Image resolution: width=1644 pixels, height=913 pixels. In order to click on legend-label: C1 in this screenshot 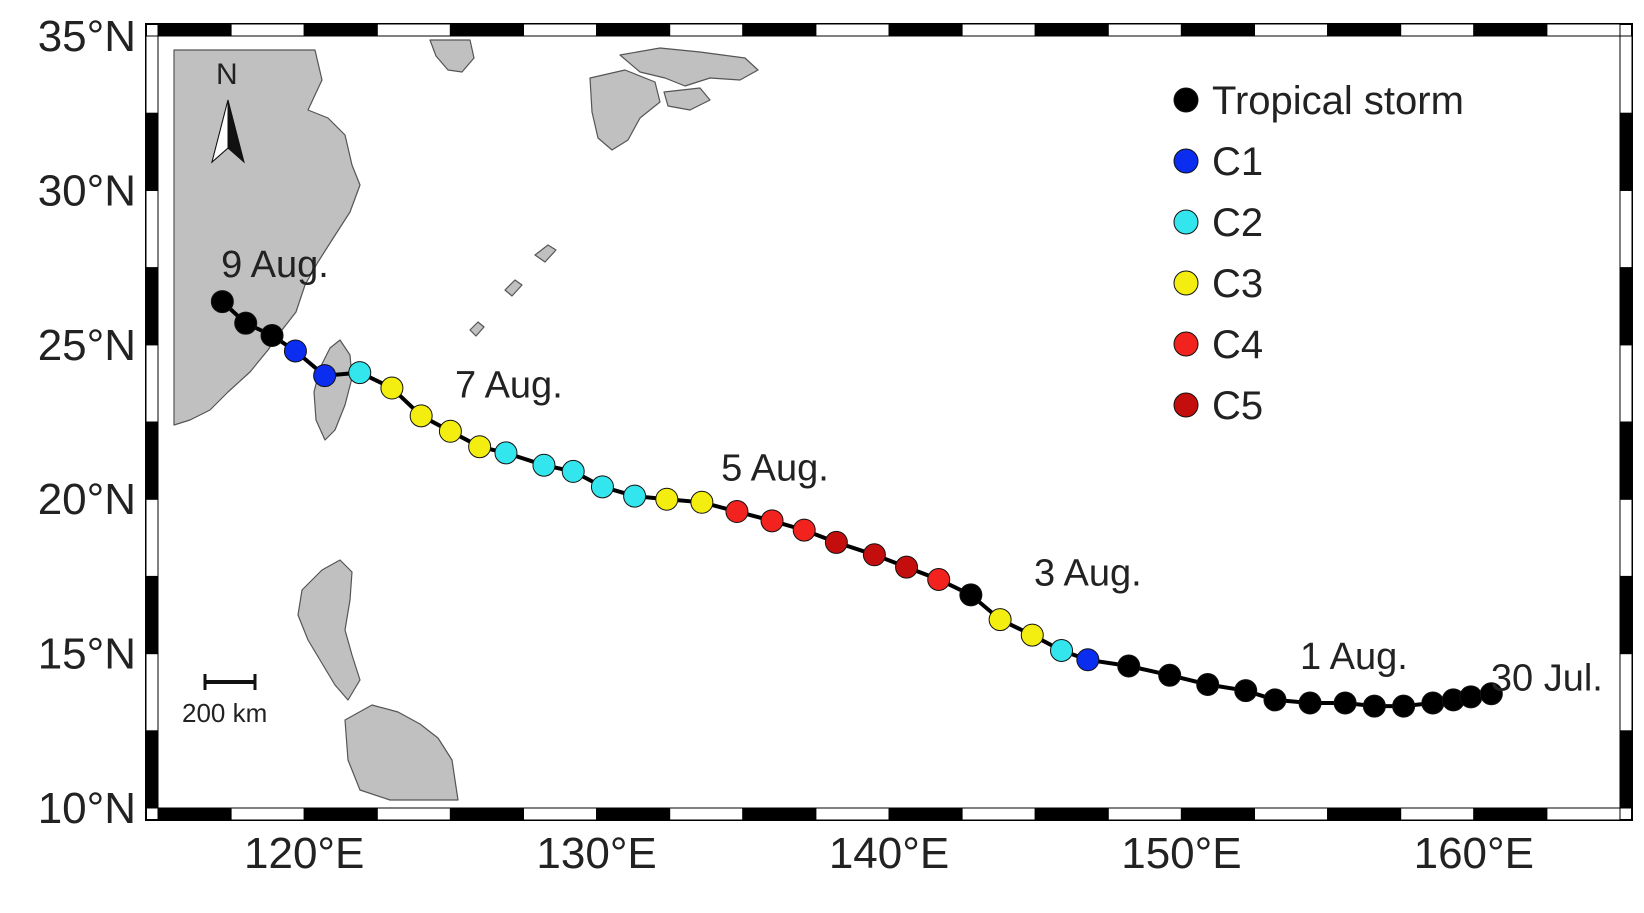, I will do `click(1237, 162)`.